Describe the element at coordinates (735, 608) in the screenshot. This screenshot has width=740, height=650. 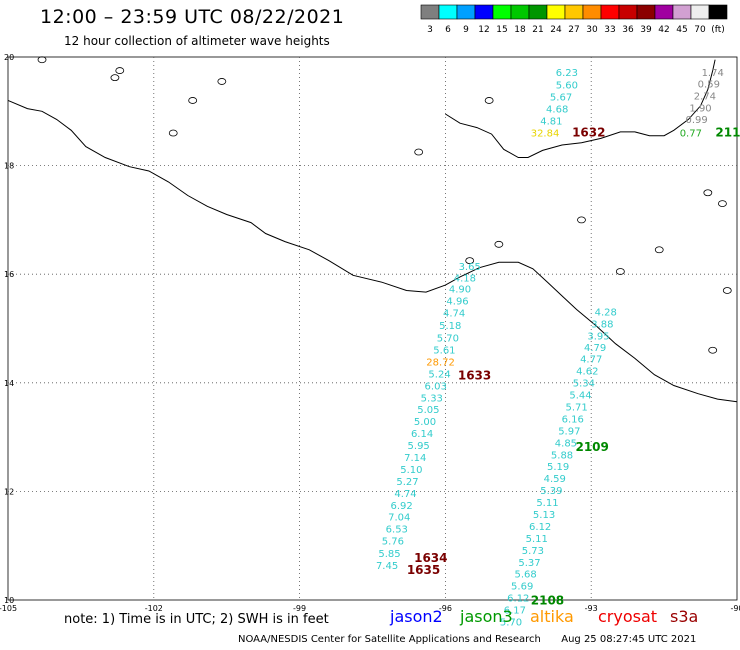
I see `longitude-tick-label: -90` at that location.